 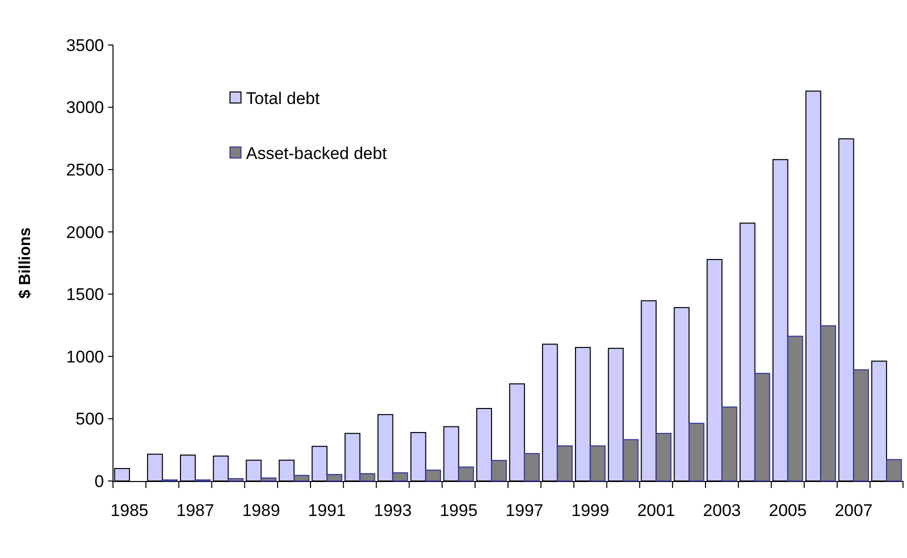 What do you see at coordinates (85, 356) in the screenshot?
I see `y-tick-label: 1000` at bounding box center [85, 356].